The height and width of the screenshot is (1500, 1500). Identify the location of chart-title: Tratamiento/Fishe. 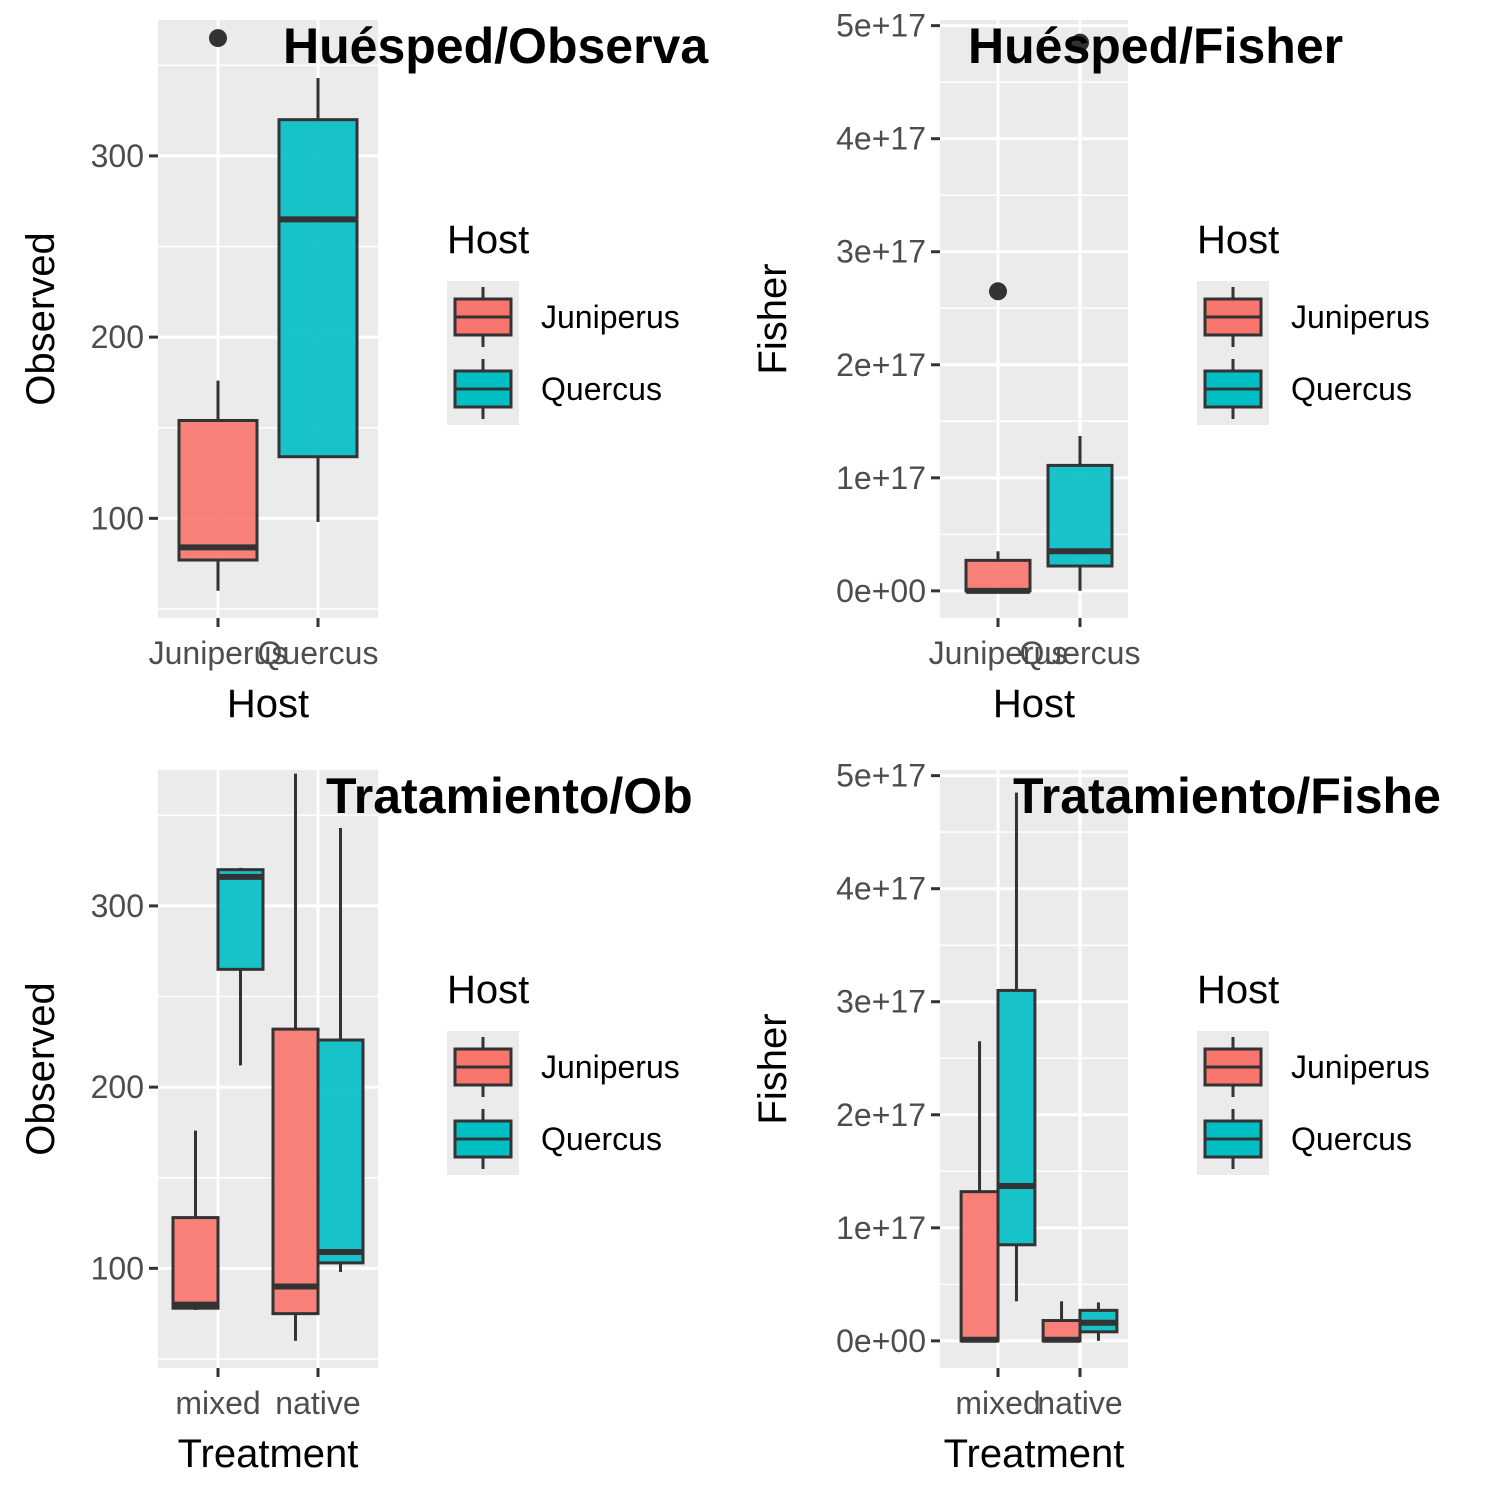
(1227, 796).